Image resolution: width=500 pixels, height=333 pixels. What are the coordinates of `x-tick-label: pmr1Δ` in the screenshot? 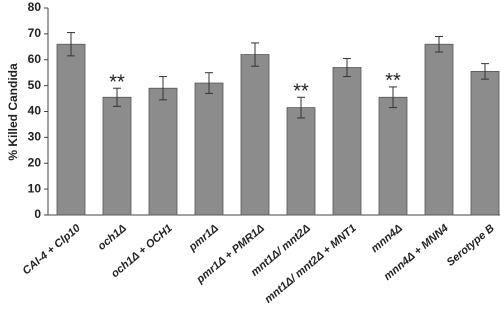 It's located at (203, 238).